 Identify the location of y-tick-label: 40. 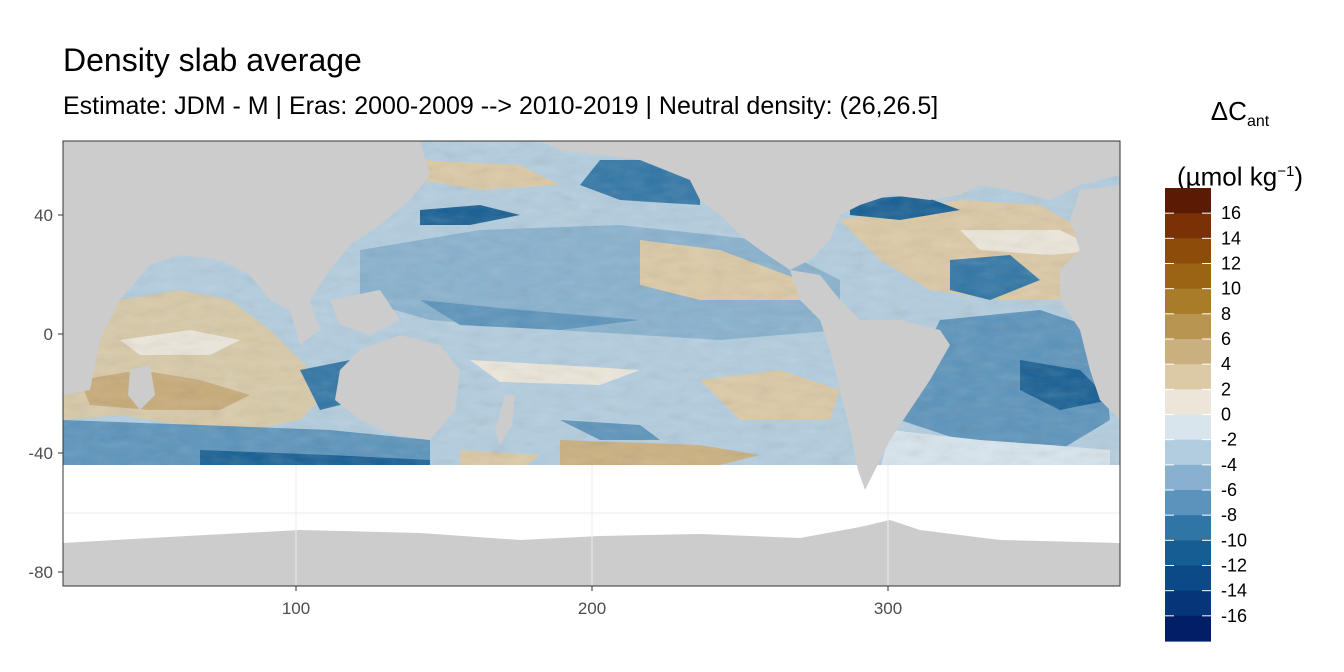
(43, 215).